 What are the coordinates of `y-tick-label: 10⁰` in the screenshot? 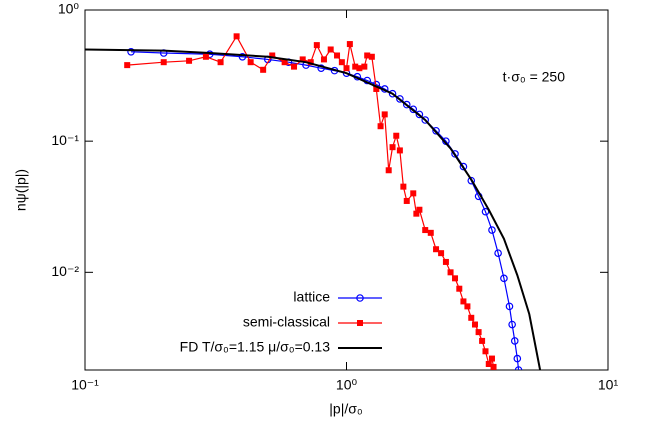 It's located at (69, 9).